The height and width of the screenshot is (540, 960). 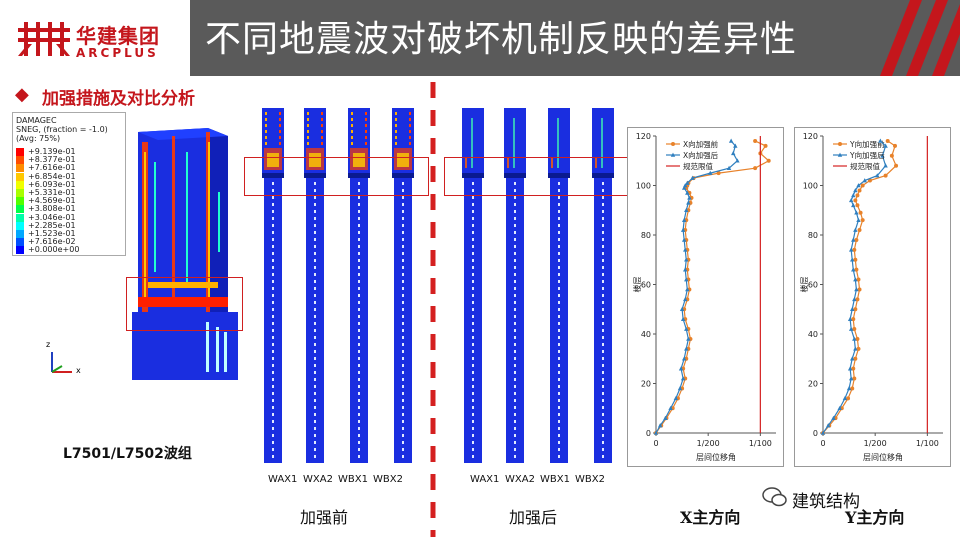 I want to click on axis-z-label: z, so click(x=48, y=344).